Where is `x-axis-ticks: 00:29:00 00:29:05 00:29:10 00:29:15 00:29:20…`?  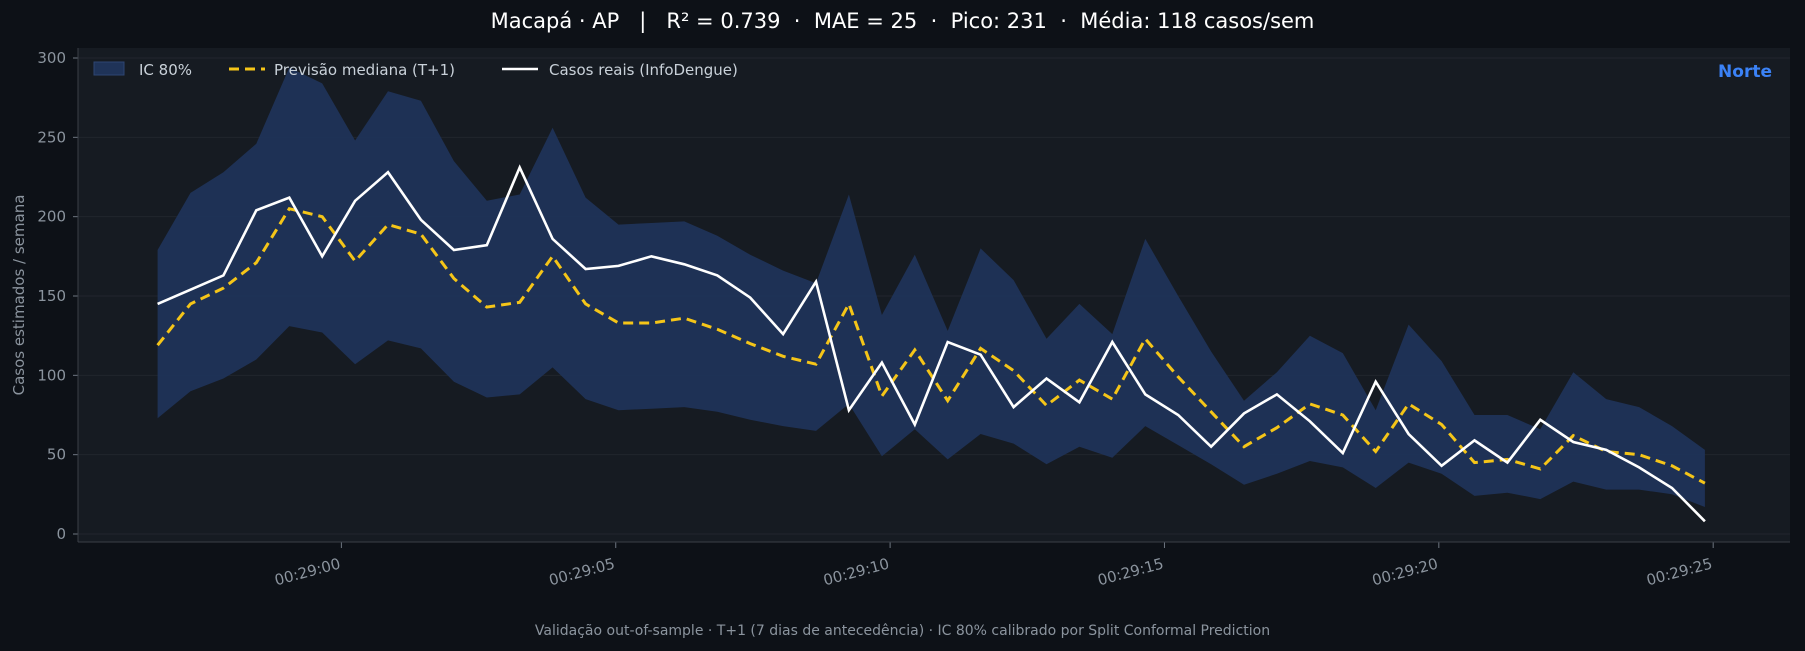 x-axis-ticks: 00:29:00 00:29:05 00:29:10 00:29:15 00:29:20… is located at coordinates (993, 565).